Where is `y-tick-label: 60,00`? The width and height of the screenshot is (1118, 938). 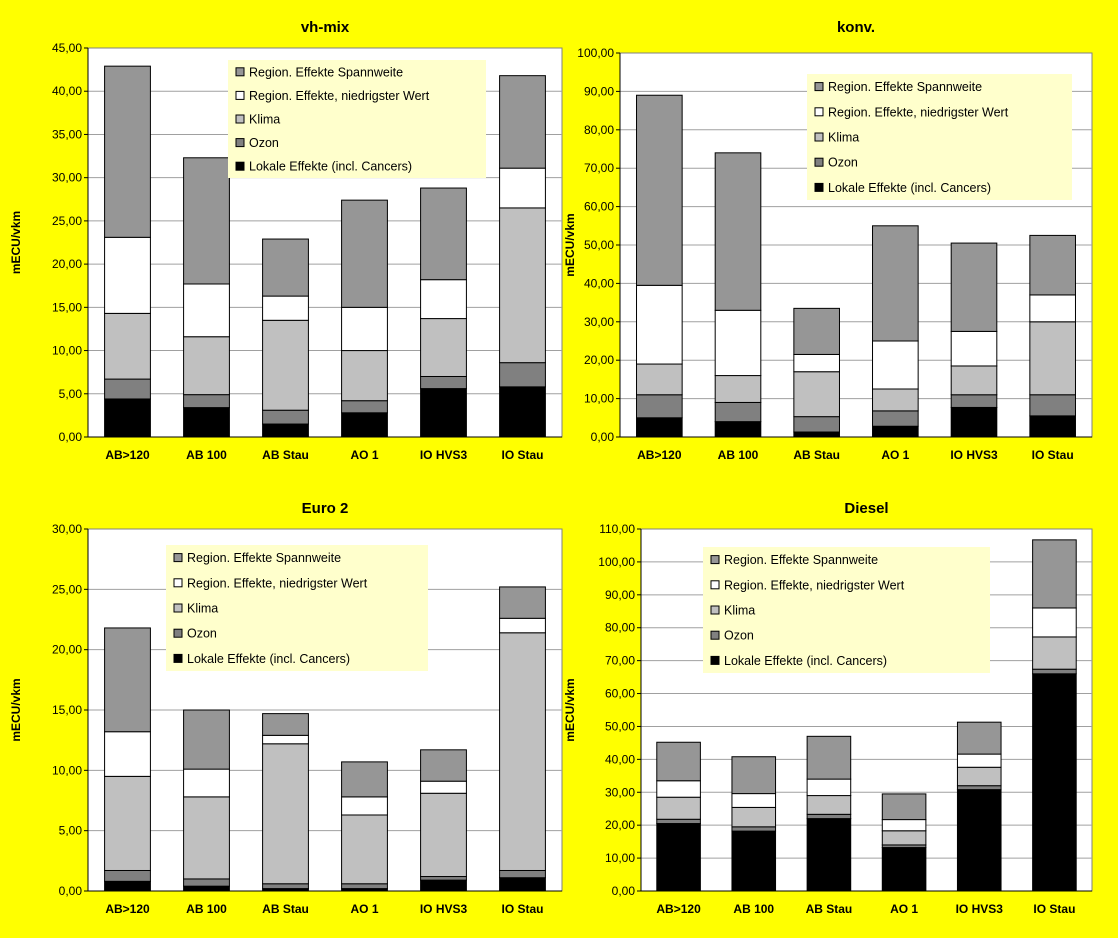 y-tick-label: 60,00 is located at coordinates (599, 207).